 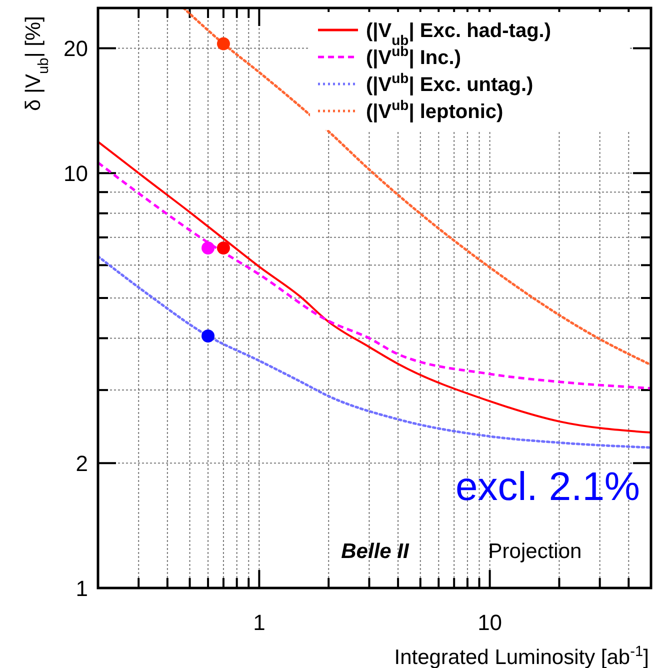 I want to click on y-tick-label: 10, so click(x=76, y=173).